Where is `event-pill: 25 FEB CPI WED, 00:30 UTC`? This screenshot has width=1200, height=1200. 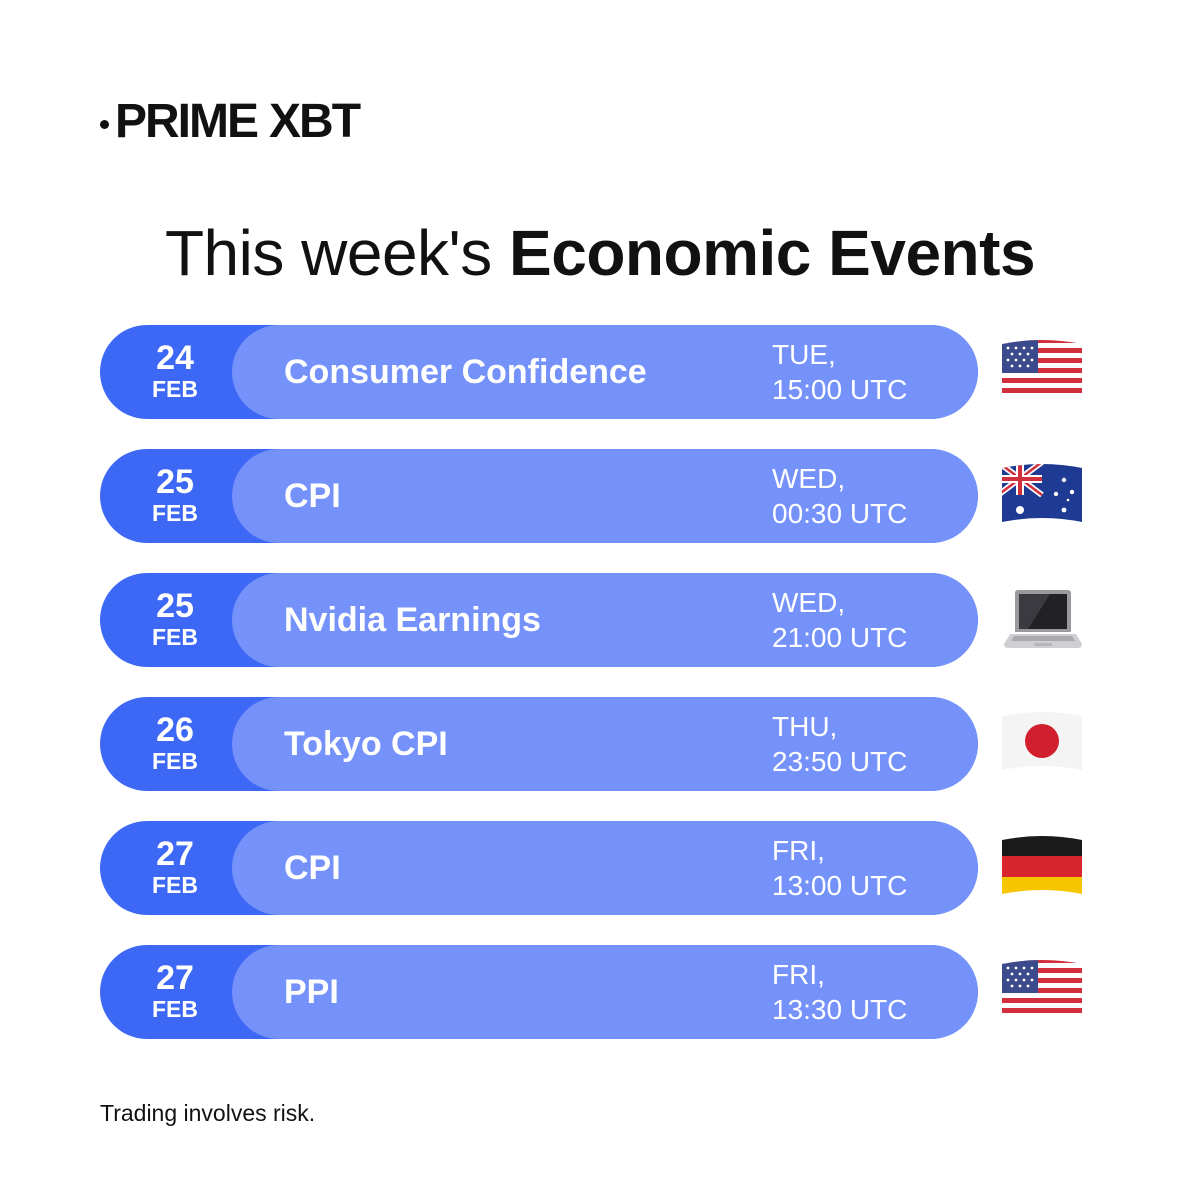
event-pill: 25 FEB CPI WED, 00:30 UTC is located at coordinates (539, 496).